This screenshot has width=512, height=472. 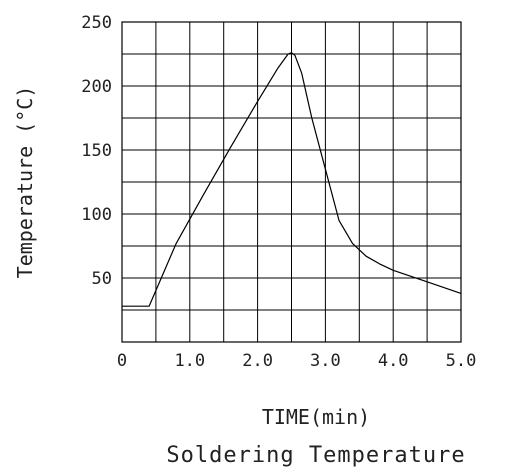 I want to click on y-tick-labels: 50 100 150 200 250, so click(x=96, y=151).